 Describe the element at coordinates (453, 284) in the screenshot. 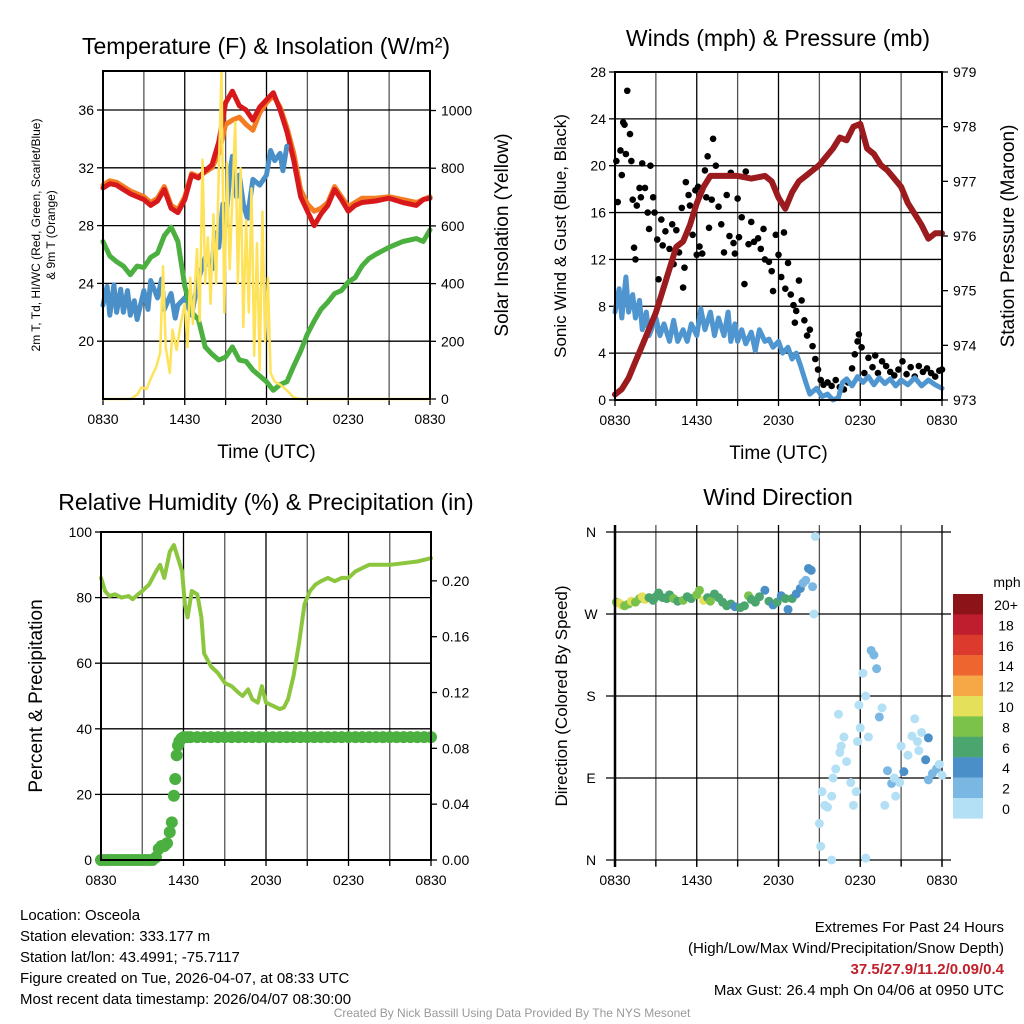

I see `y2-tick-label: 400` at that location.